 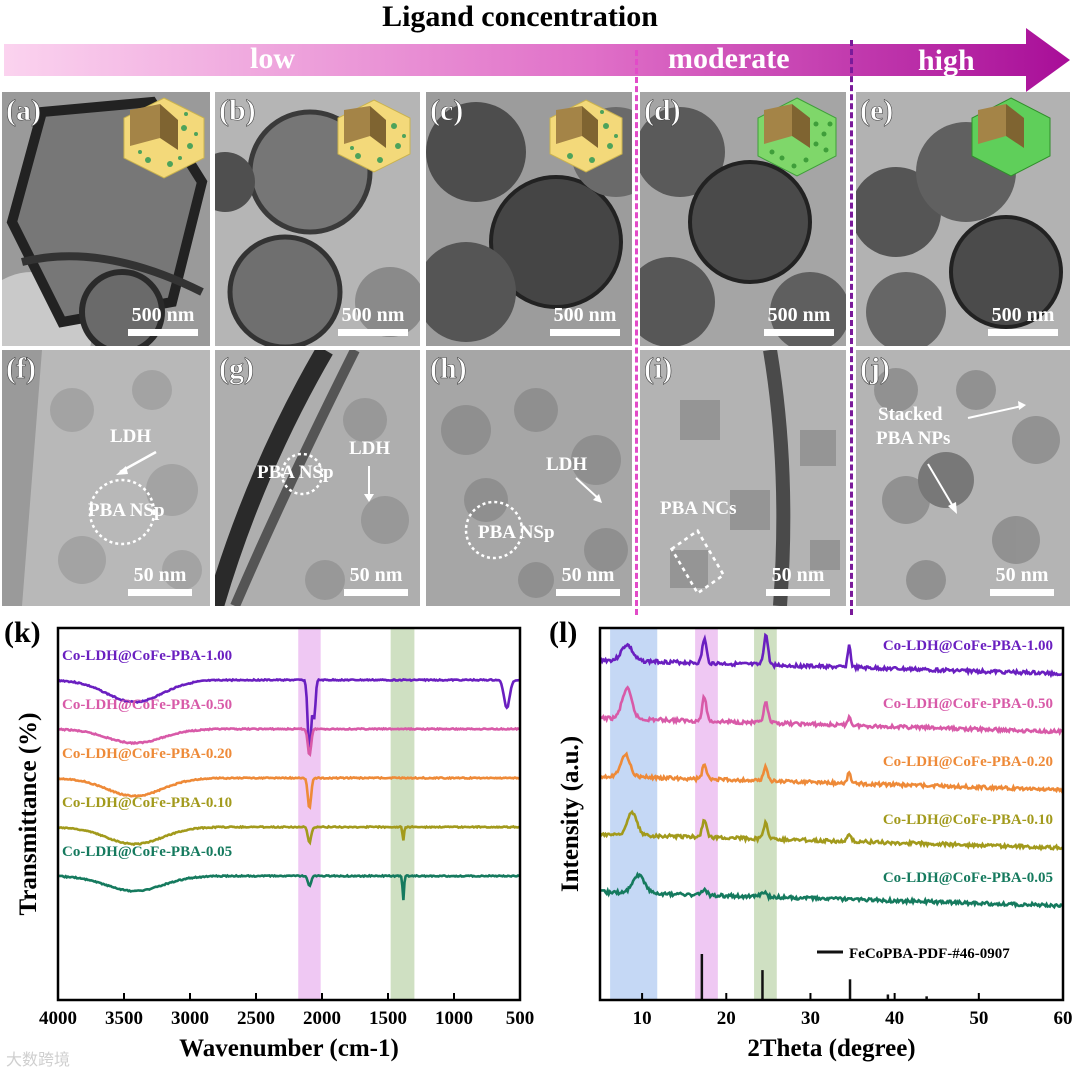 What do you see at coordinates (1023, 332) in the screenshot?
I see `scale-bar-line-e` at bounding box center [1023, 332].